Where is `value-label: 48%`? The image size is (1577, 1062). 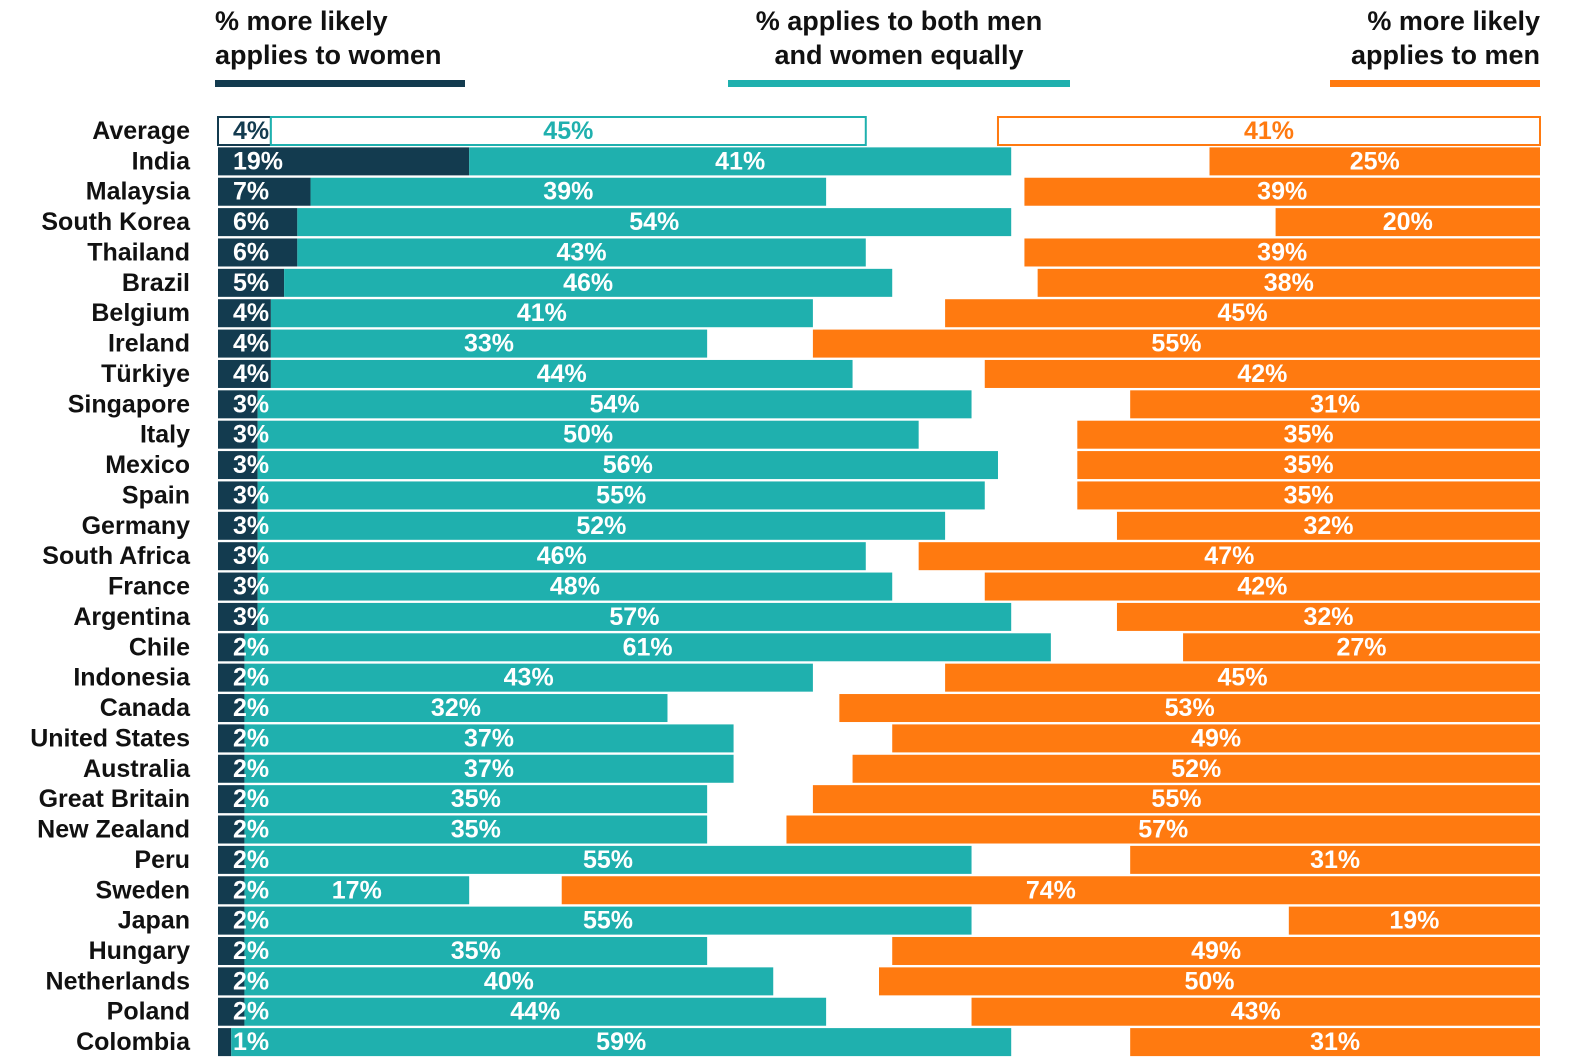 value-label: 48% is located at coordinates (575, 587).